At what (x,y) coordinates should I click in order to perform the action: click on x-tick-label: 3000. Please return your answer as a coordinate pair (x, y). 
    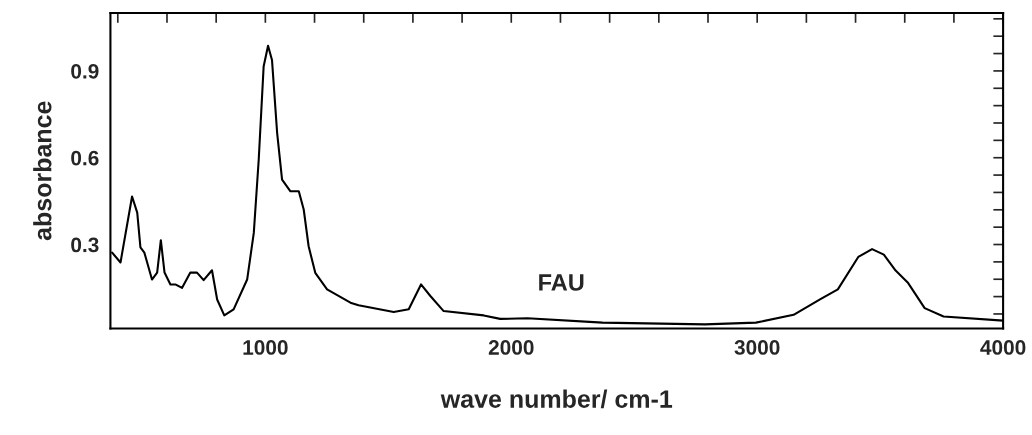
    Looking at the image, I should click on (757, 347).